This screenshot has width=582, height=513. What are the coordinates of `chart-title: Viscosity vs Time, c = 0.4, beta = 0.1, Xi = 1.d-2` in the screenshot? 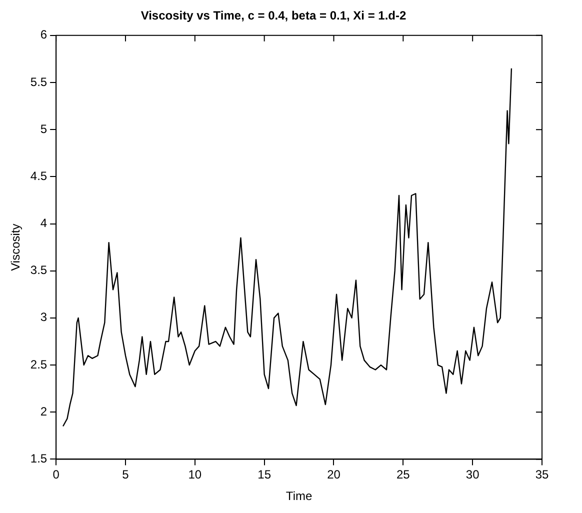 It's located at (273, 15).